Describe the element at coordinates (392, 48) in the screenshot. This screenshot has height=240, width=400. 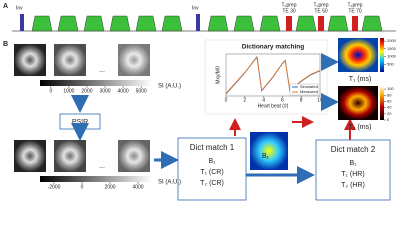
I see `colorbar-tick-label: 1500` at that location.